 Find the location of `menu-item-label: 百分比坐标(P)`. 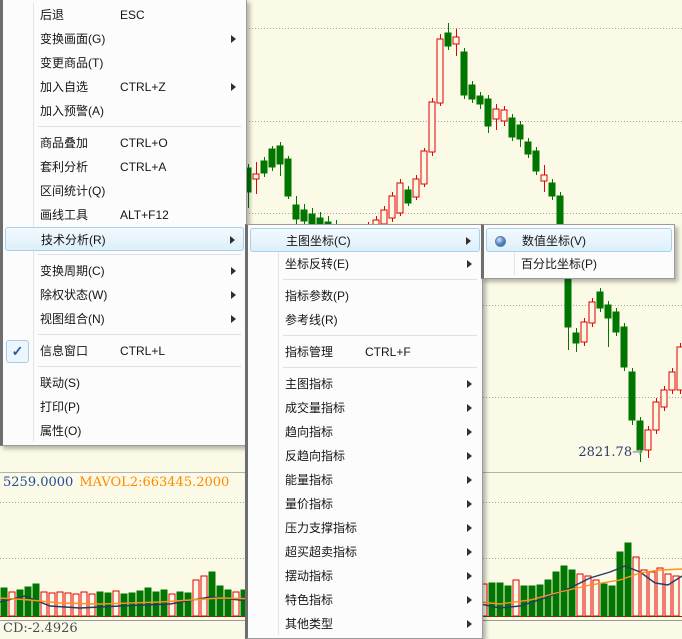

menu-item-label: 百分比坐标(P) is located at coordinates (559, 264).